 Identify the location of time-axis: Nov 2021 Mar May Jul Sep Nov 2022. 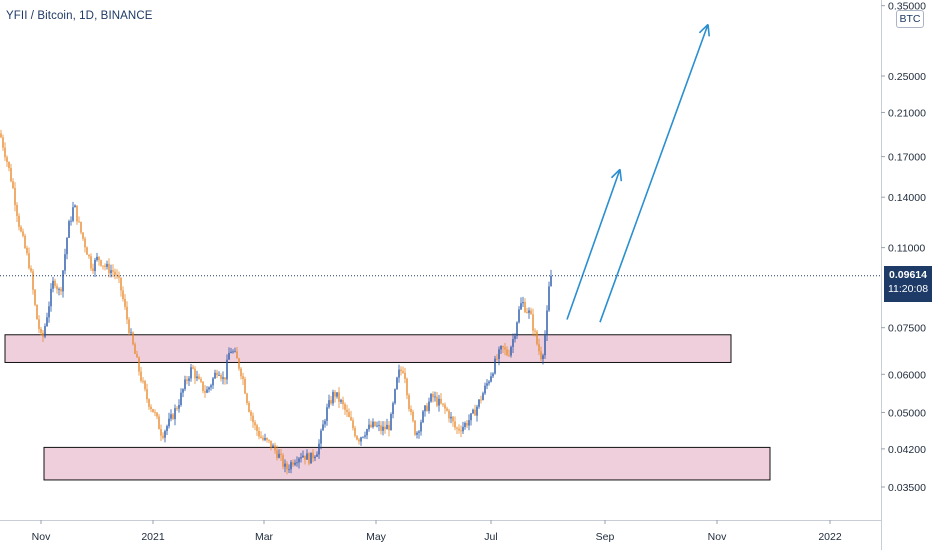
(440, 531).